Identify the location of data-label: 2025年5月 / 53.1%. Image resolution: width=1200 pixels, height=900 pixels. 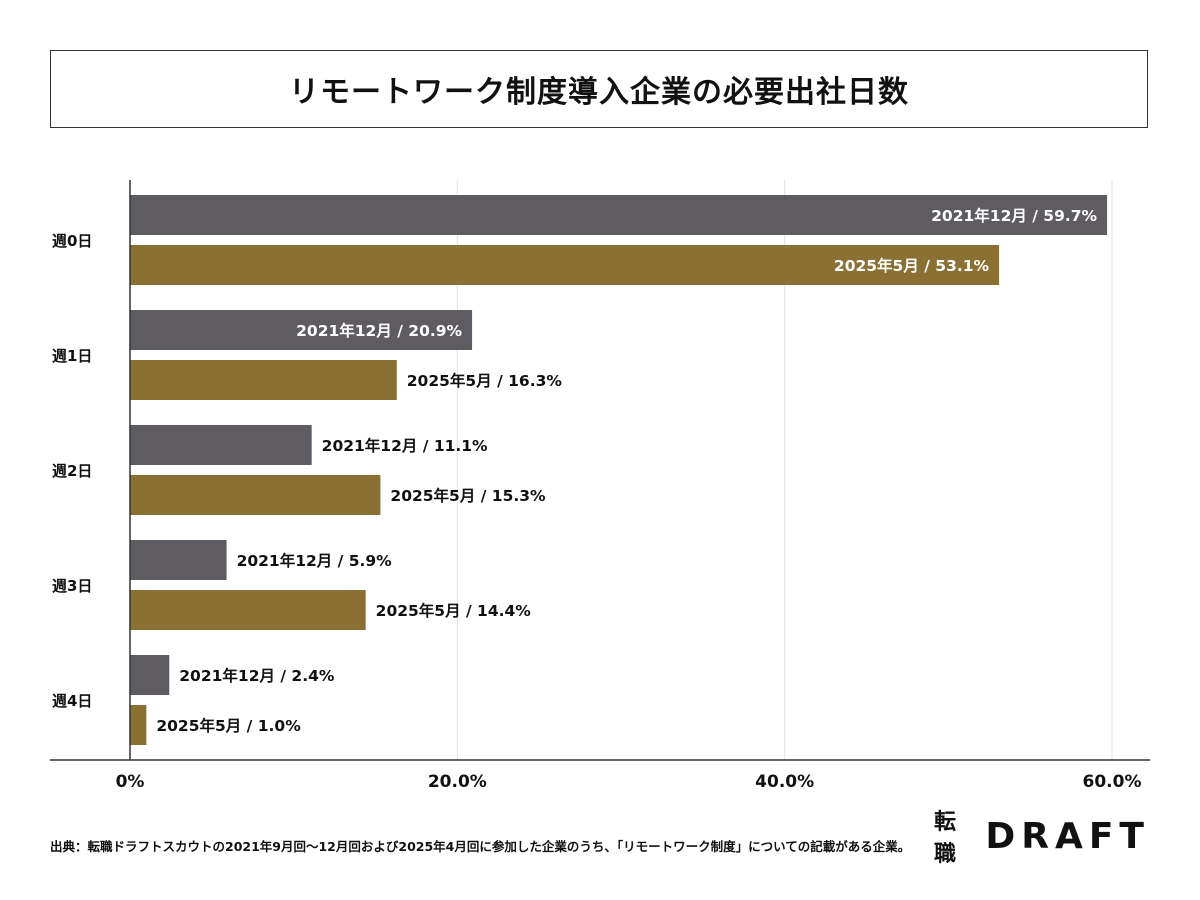
(912, 265).